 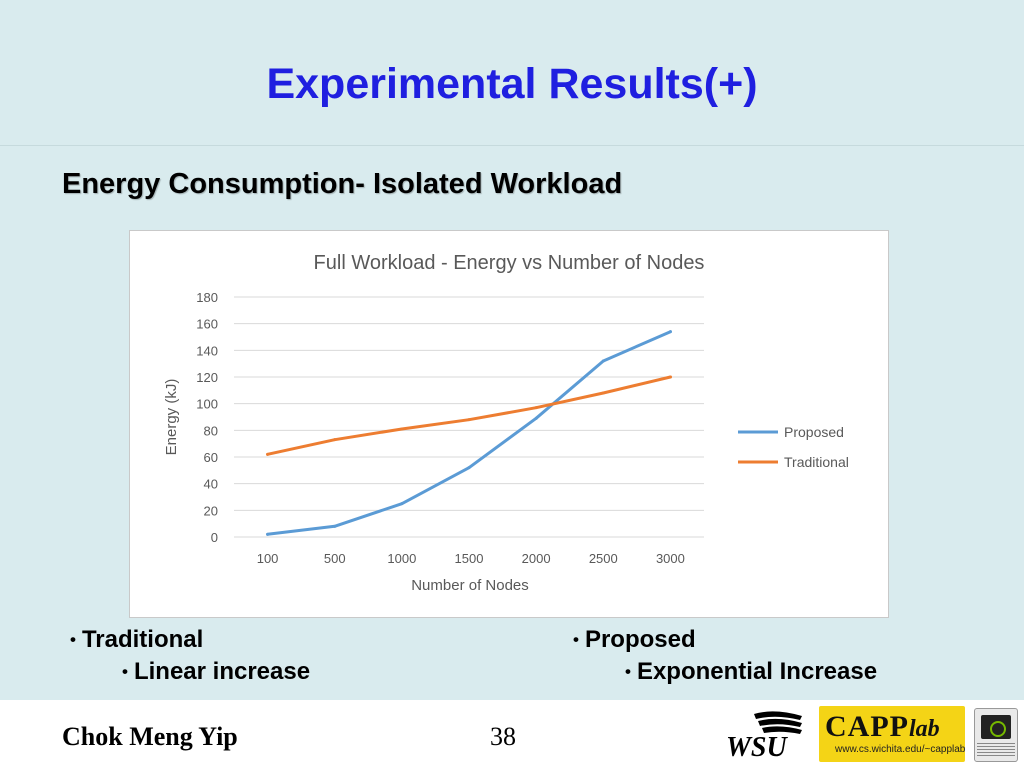 What do you see at coordinates (512, 145) in the screenshot?
I see `title-divider` at bounding box center [512, 145].